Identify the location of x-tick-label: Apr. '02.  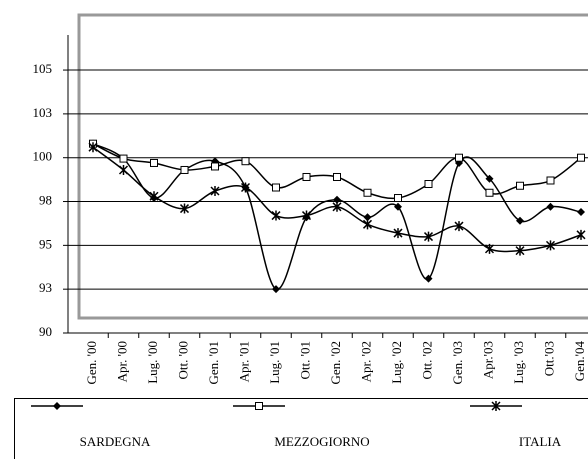
(365, 361).